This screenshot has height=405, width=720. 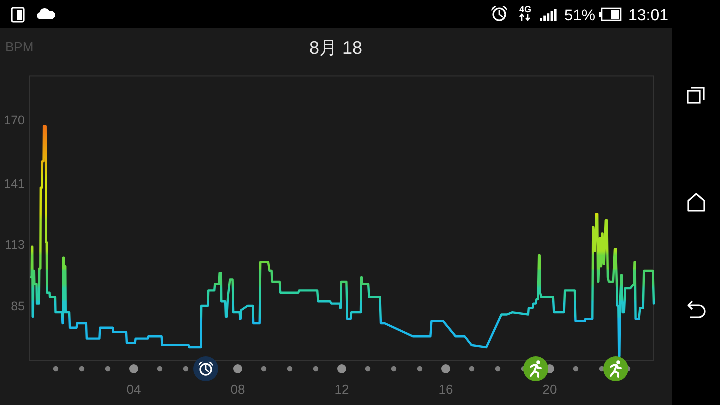 I want to click on y-tick-label: 85, so click(x=18, y=307).